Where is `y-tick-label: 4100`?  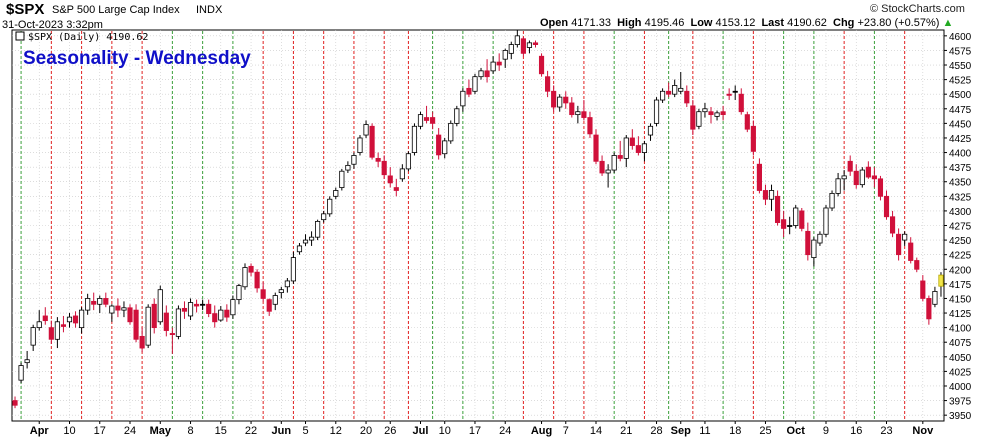
y-tick-label: 4100 is located at coordinates (960, 329).